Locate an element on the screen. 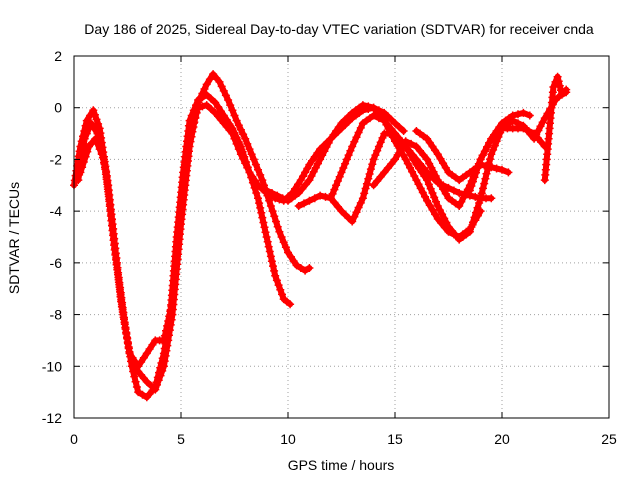 The width and height of the screenshot is (640, 480). x-tick-label: 10 is located at coordinates (288, 439).